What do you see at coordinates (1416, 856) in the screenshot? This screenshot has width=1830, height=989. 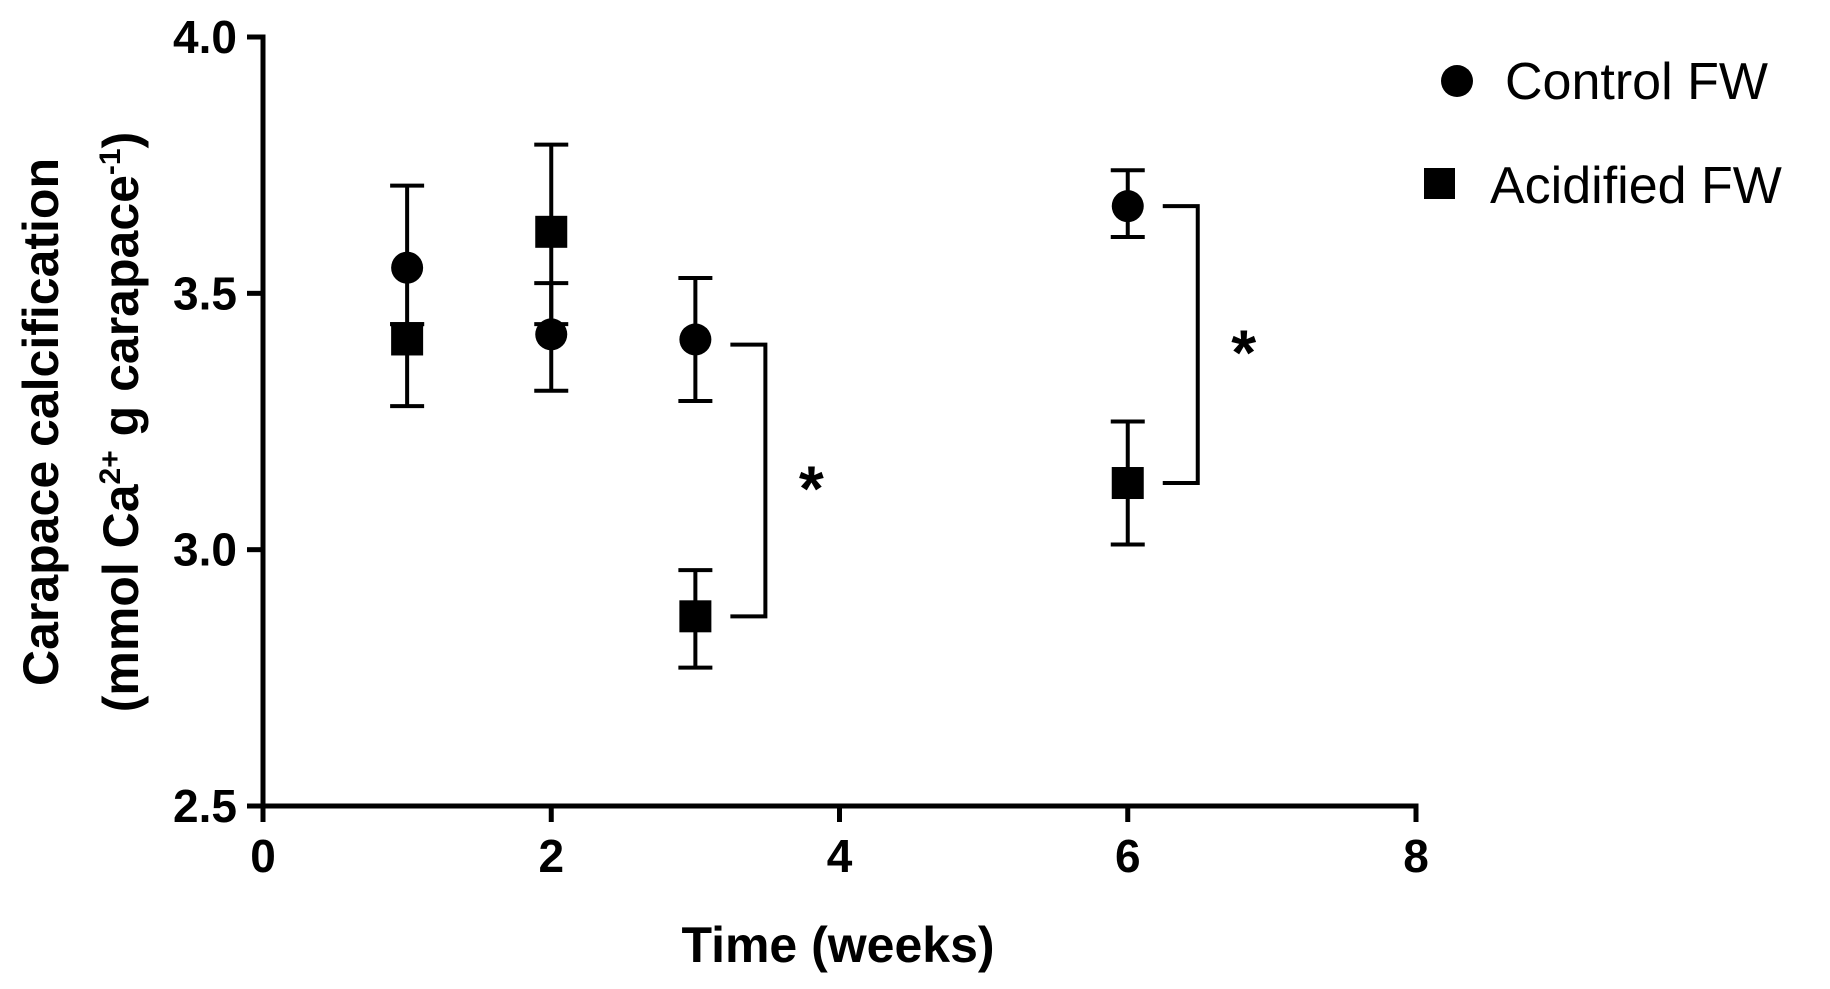 I see `x-tick-label: 8` at bounding box center [1416, 856].